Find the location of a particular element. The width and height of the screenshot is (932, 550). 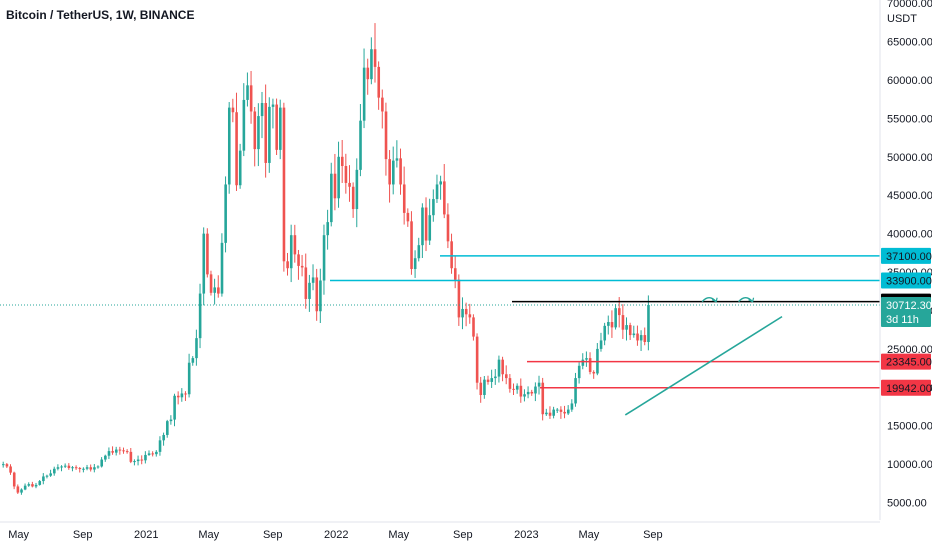

time-tick-label: Sep is located at coordinates (273, 535).